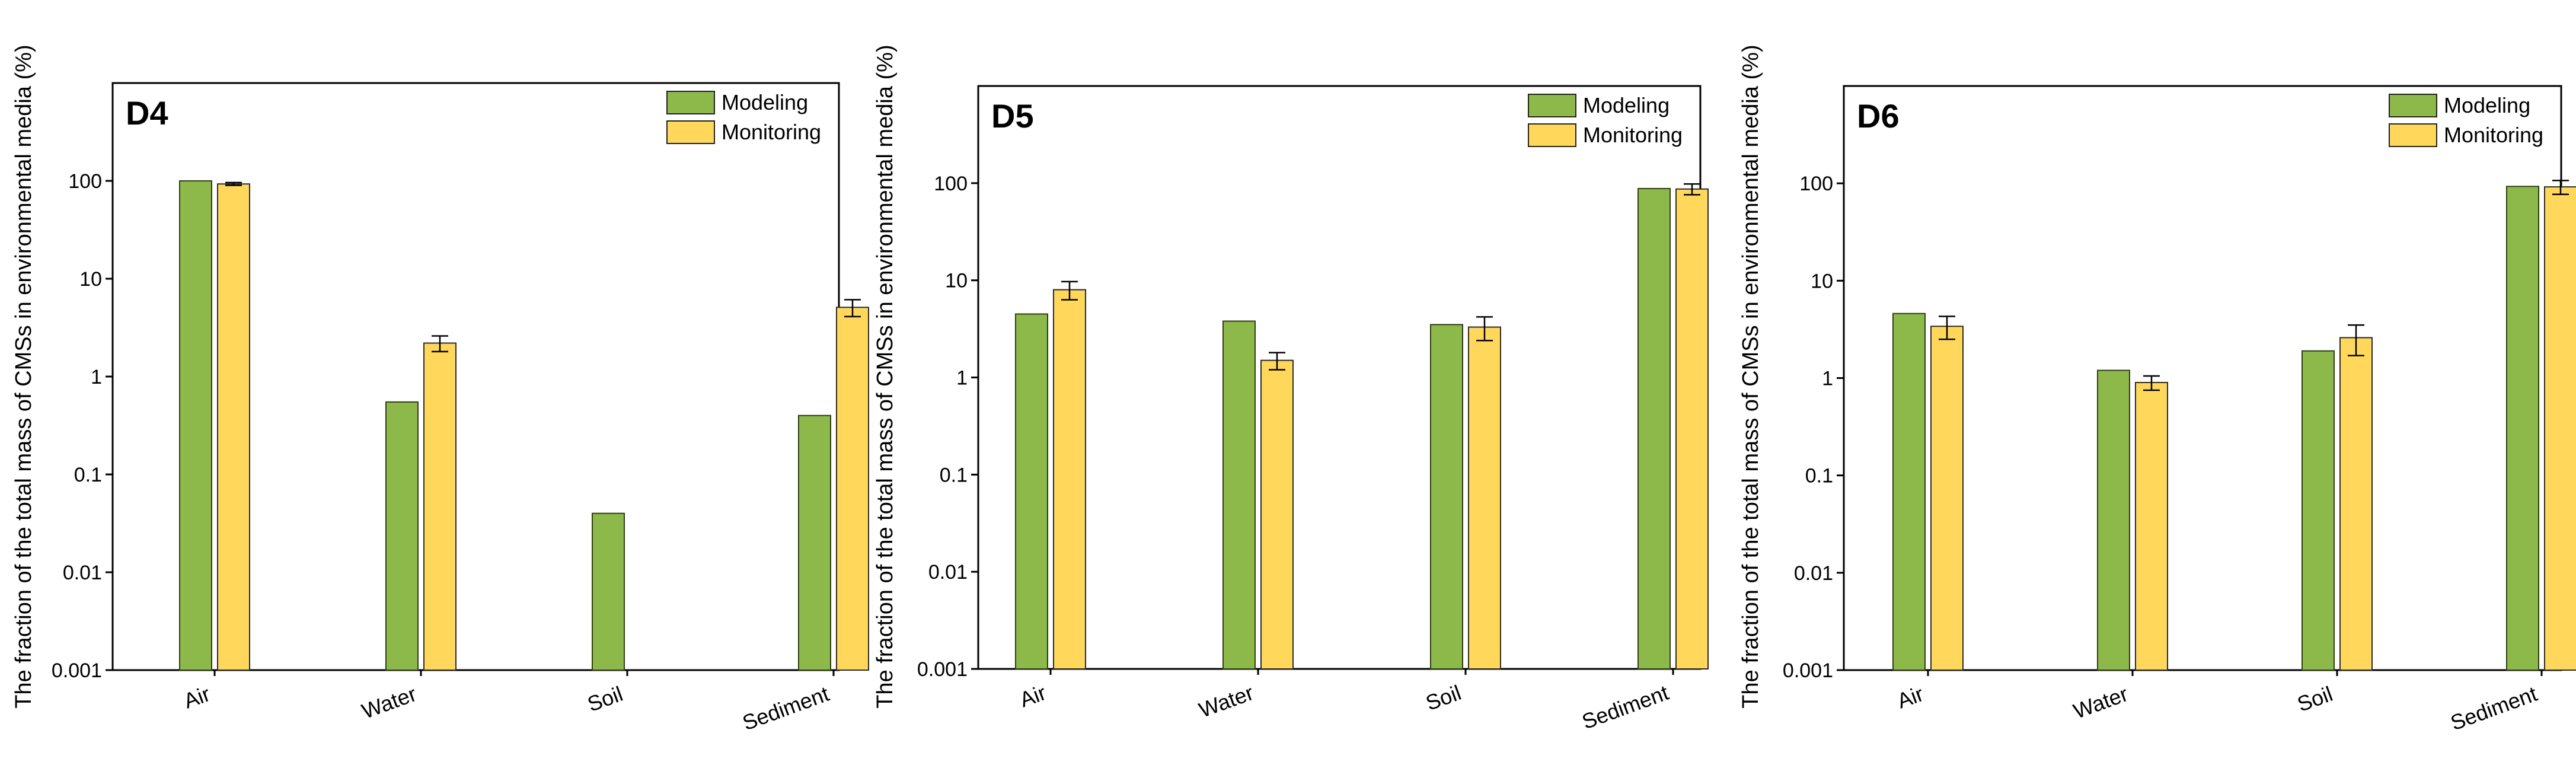 This screenshot has width=2576, height=765. Describe the element at coordinates (147, 113) in the screenshot. I see `panel-label: D4` at that location.